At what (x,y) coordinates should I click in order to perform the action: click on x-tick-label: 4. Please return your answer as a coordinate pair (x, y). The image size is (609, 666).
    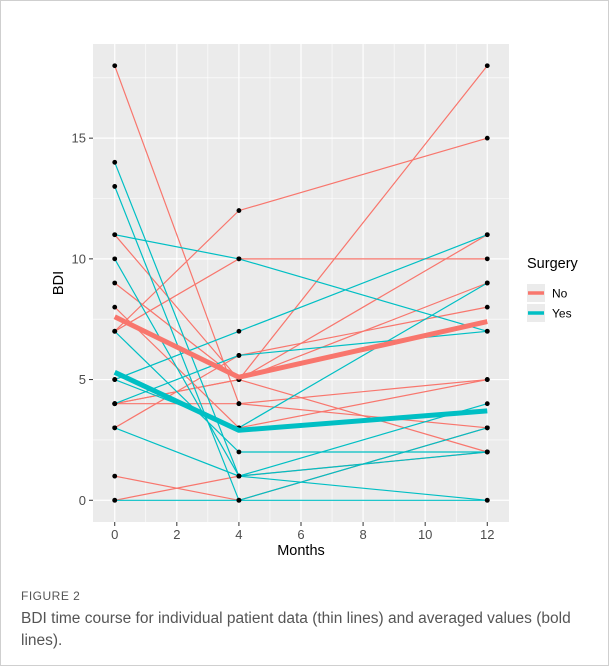
    Looking at the image, I should click on (238, 534).